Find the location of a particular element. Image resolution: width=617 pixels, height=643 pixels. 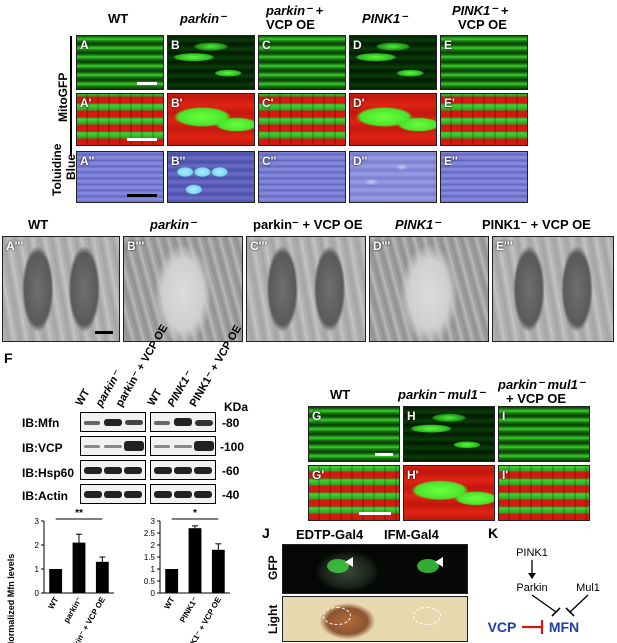

panel-A: A is located at coordinates (120, 62).